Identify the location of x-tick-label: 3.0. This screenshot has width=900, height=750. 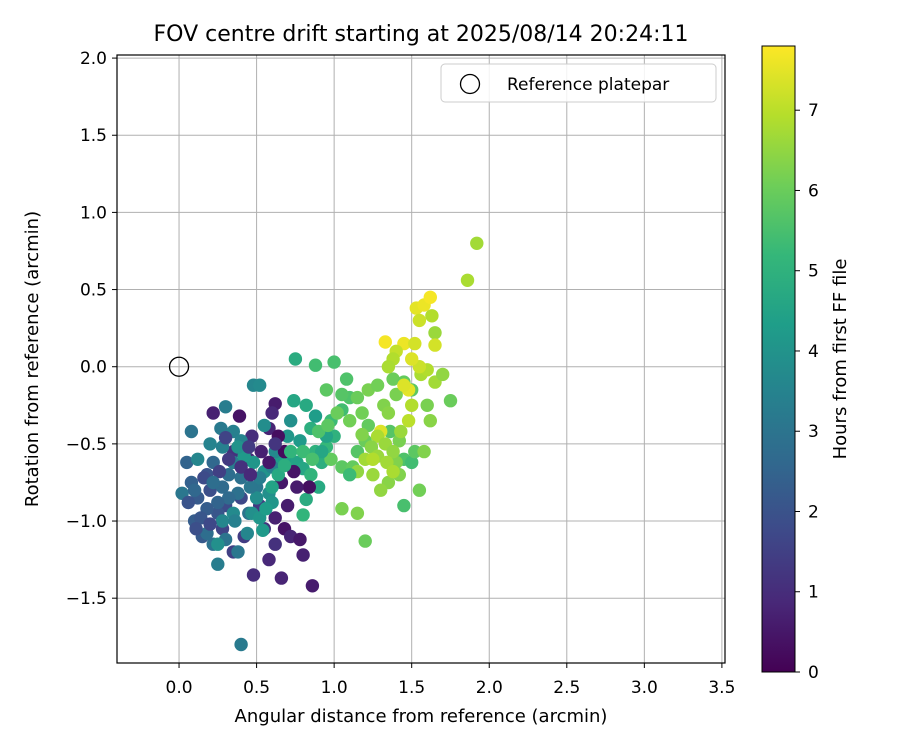
(644, 688).